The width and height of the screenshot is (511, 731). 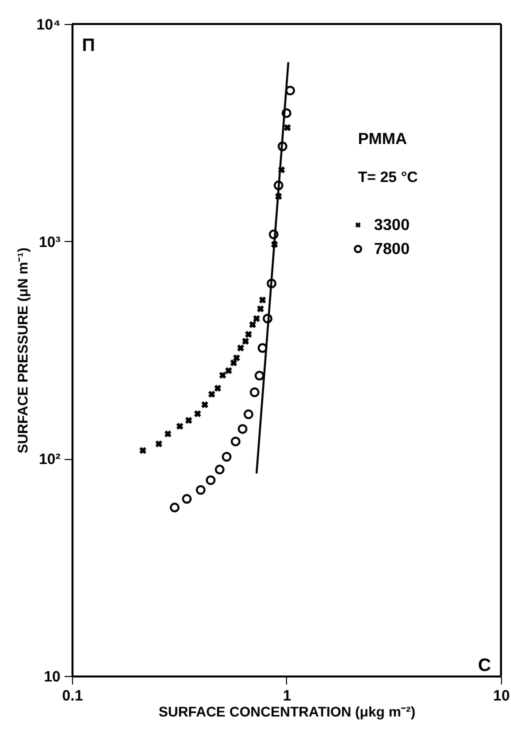 I want to click on x-axis-title: SURFACE CONCENTRATION (μkg m⁻²), so click(x=287, y=712).